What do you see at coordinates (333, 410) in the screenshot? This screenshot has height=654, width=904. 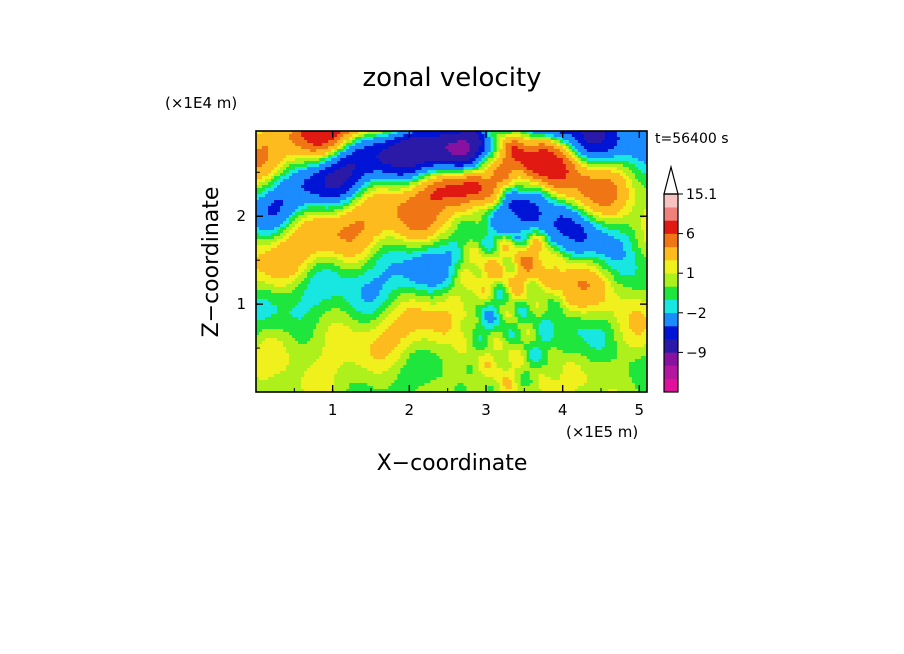 I see `x-tick-label: 1` at bounding box center [333, 410].